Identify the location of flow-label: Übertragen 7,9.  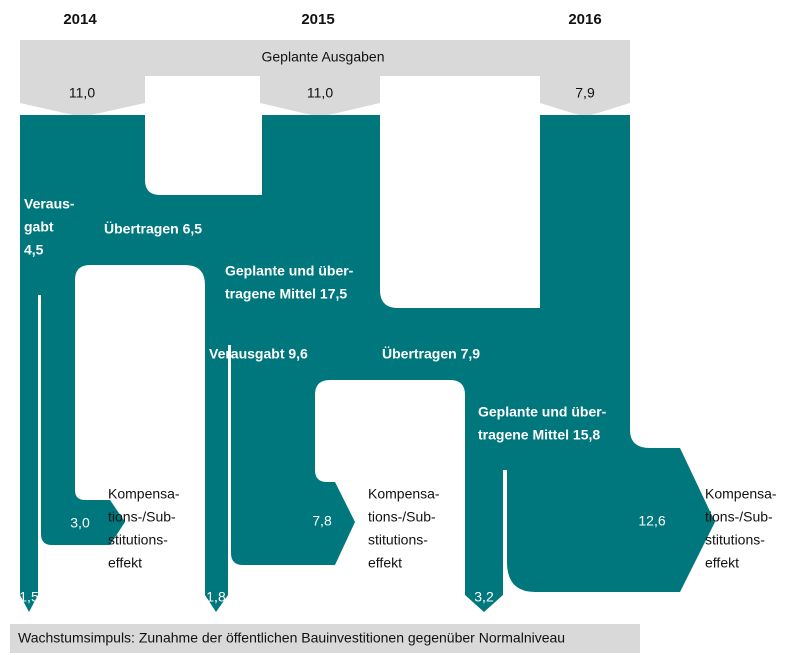
(431, 354).